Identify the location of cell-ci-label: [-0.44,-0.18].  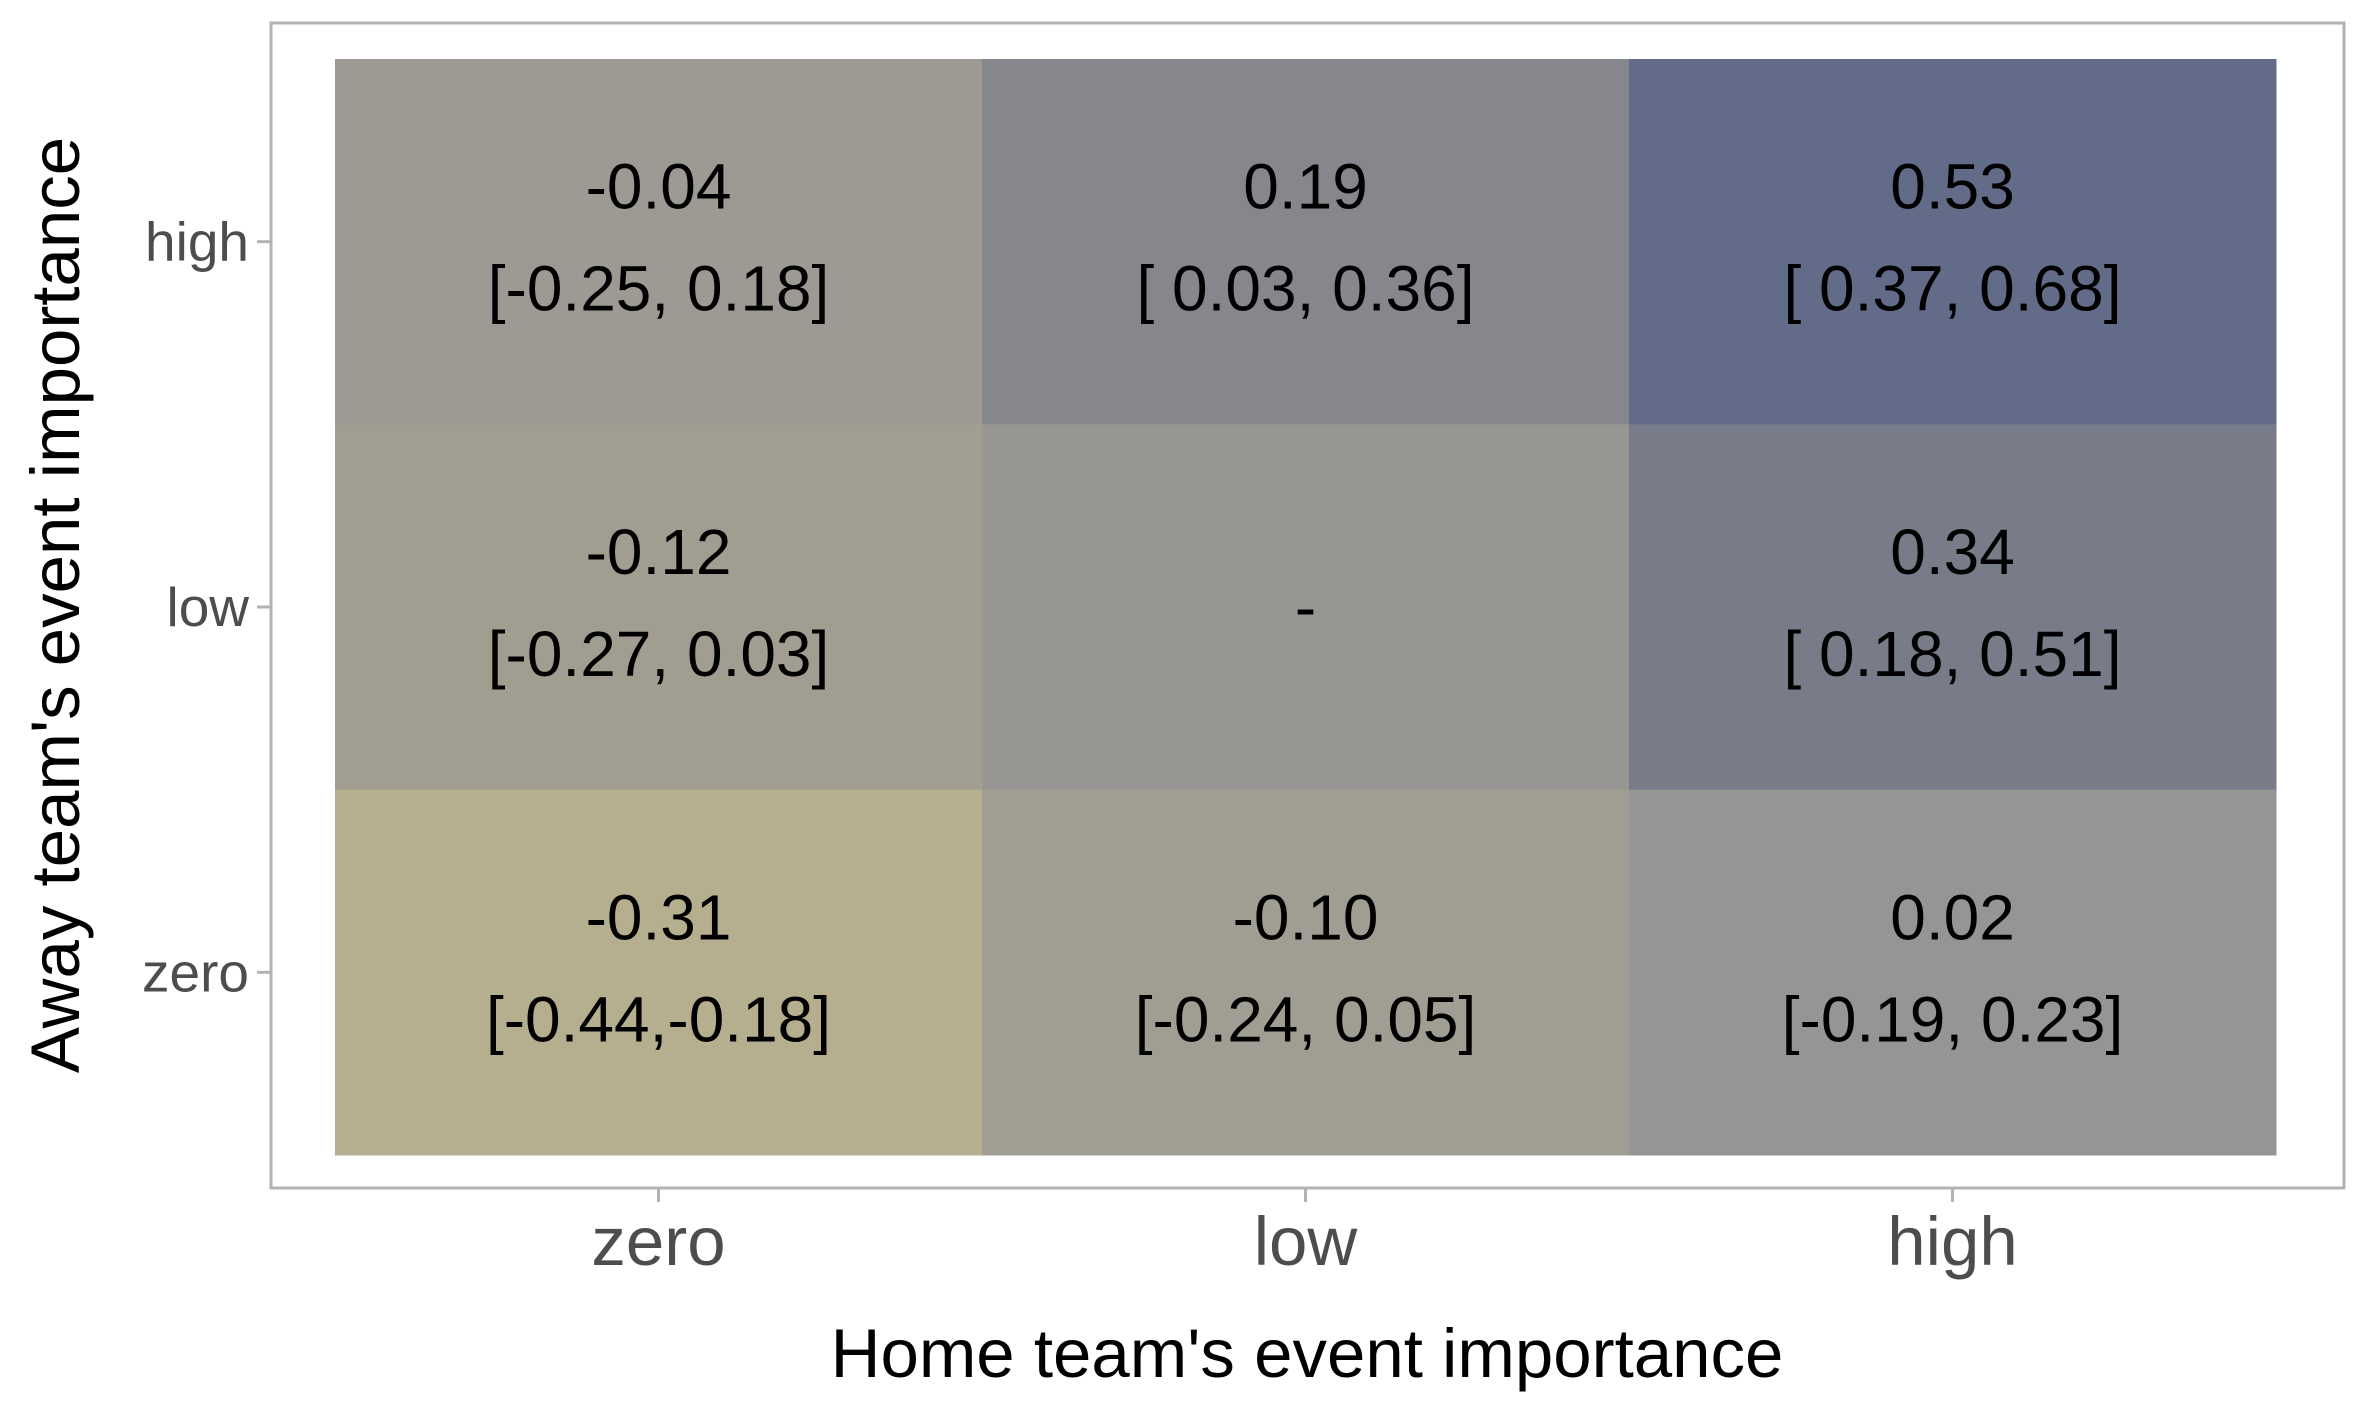
(658, 1019).